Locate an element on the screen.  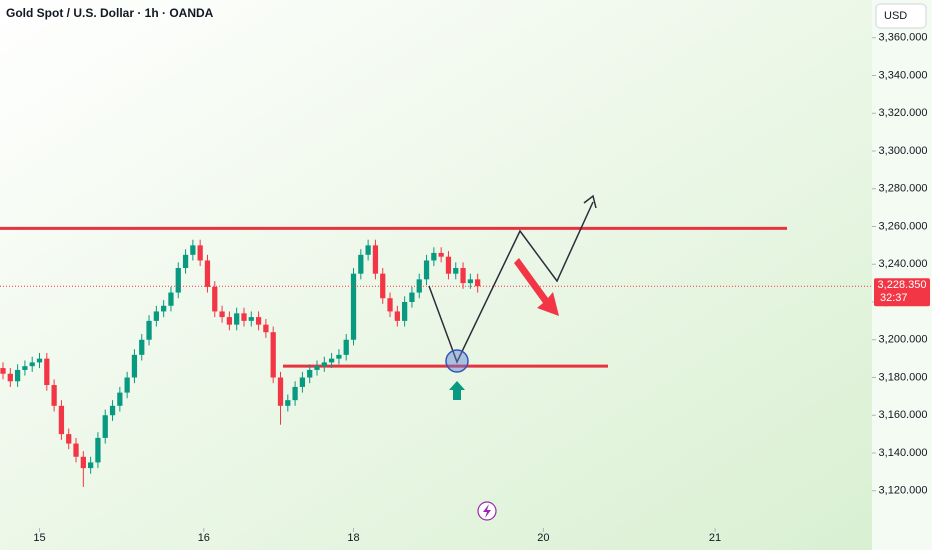
x-tick-label: 18 is located at coordinates (353, 538).